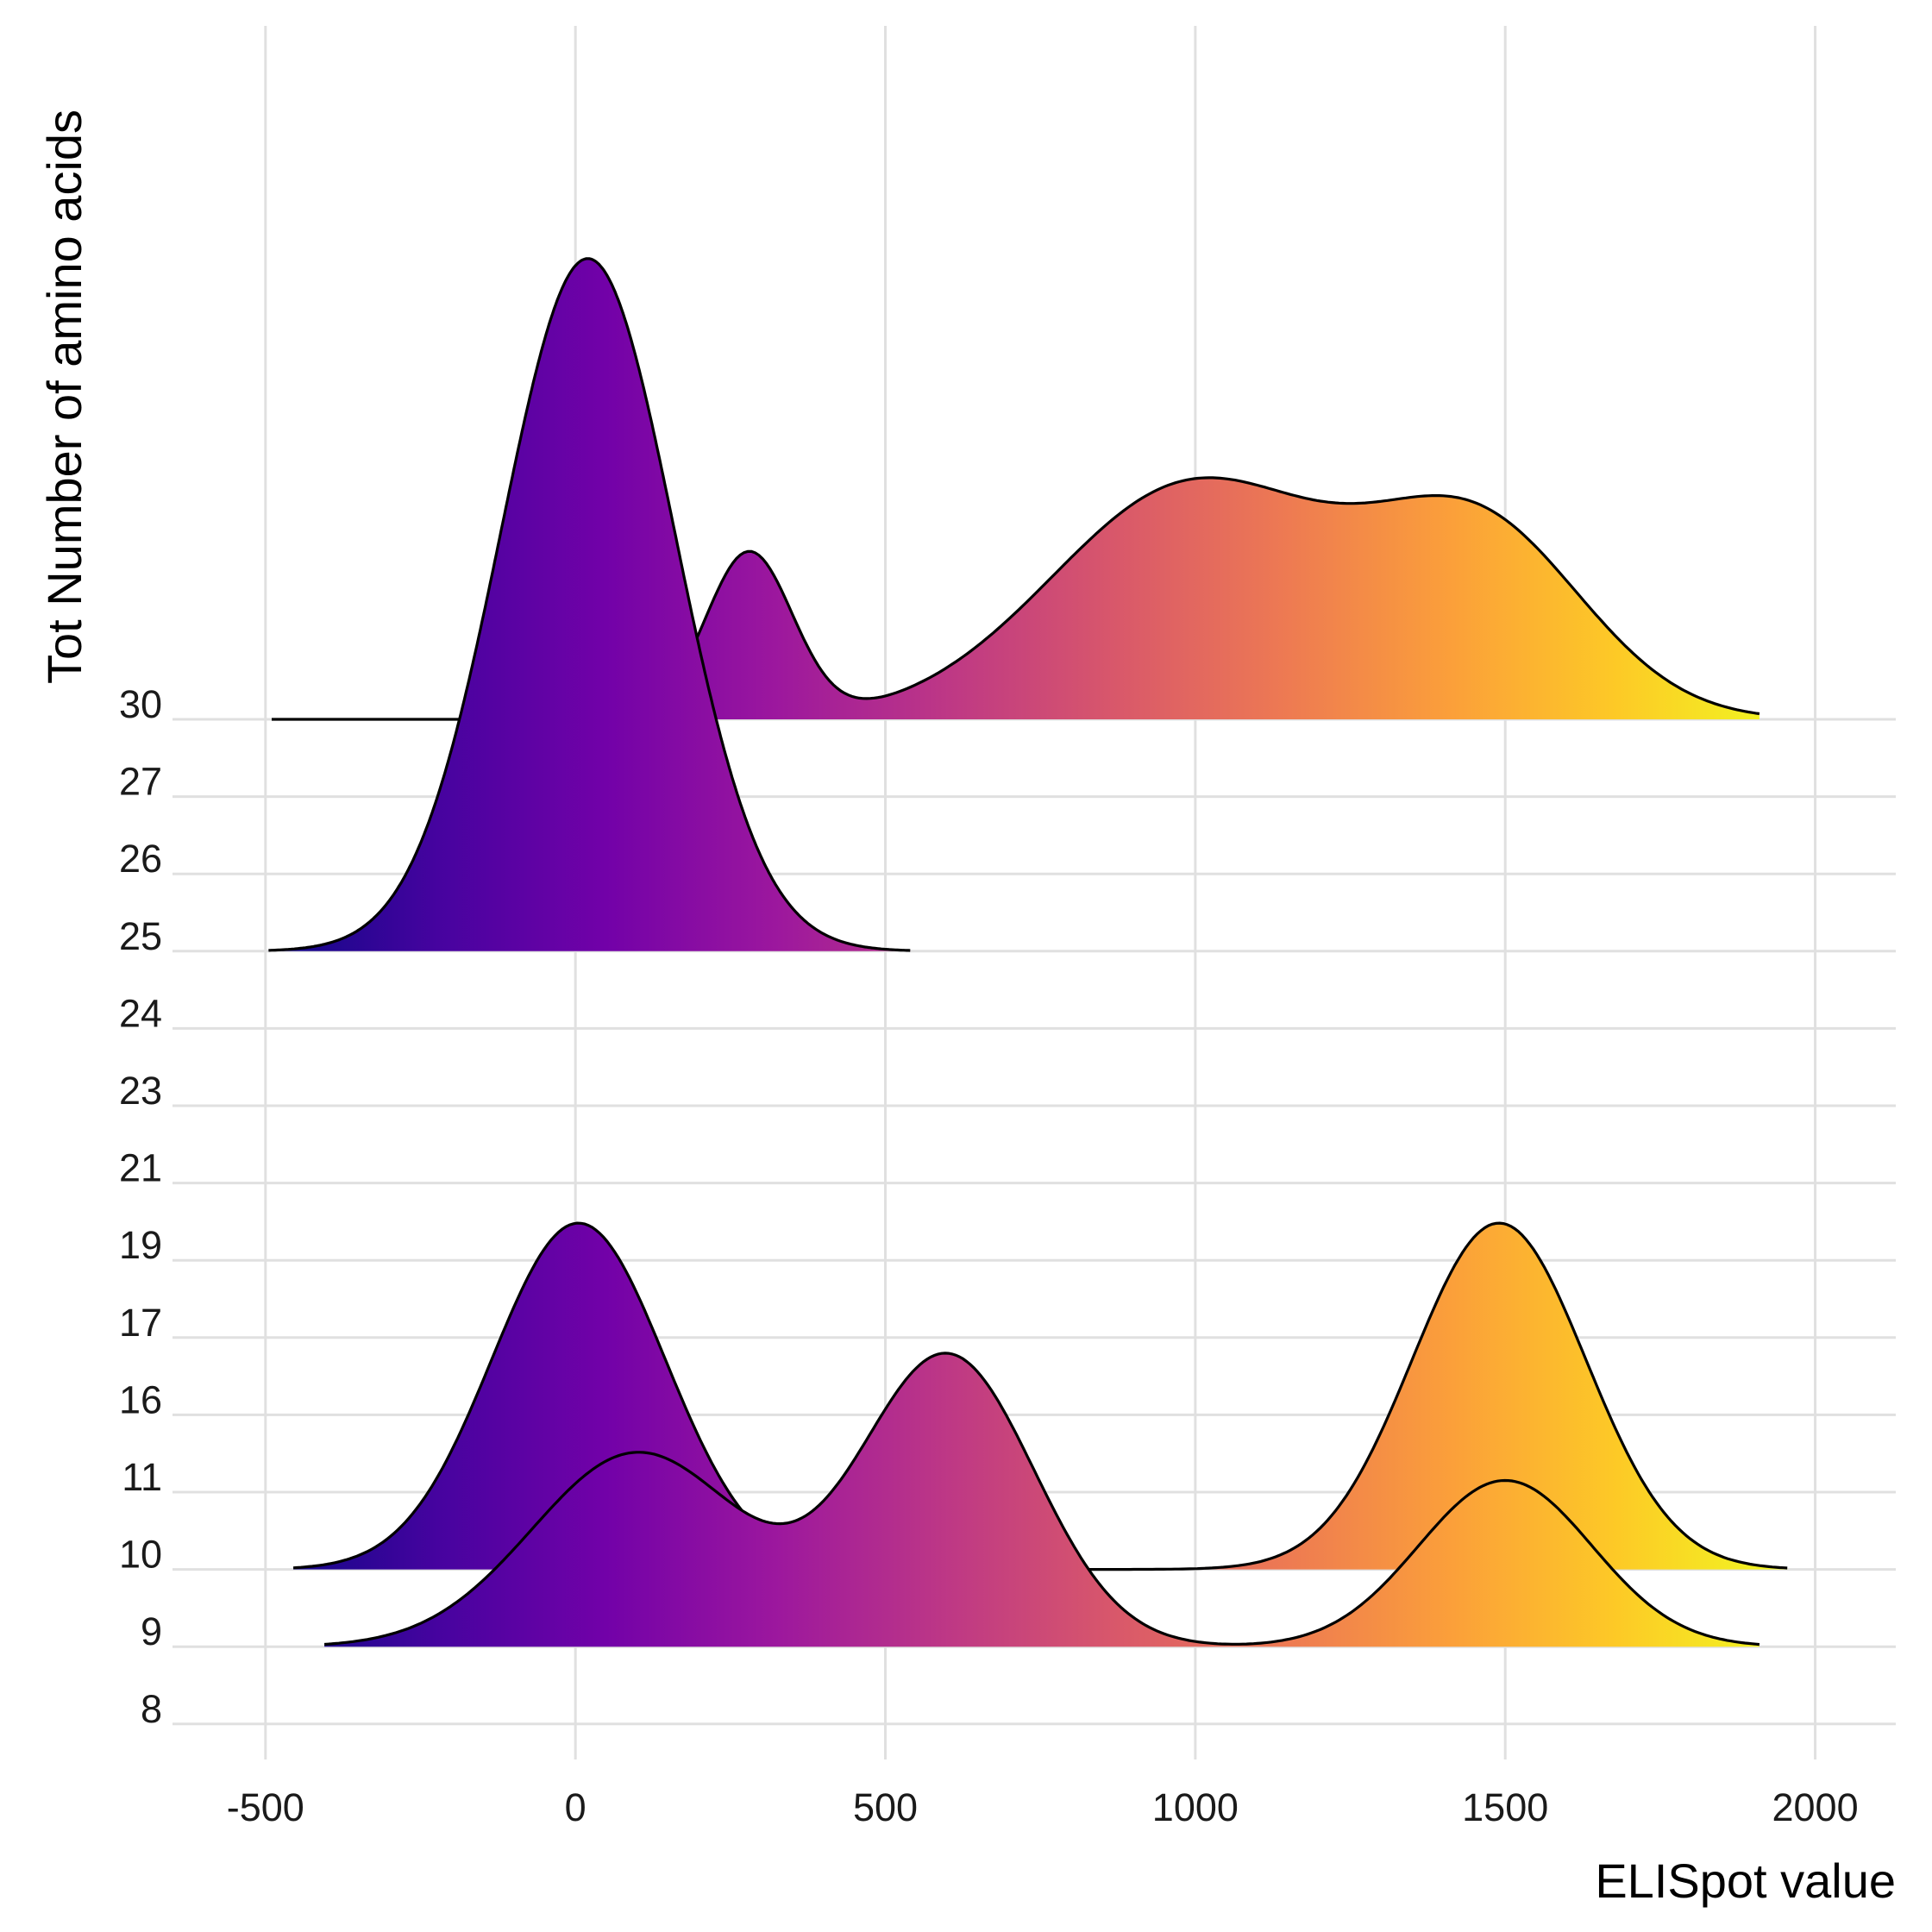 The height and width of the screenshot is (1932, 1932). What do you see at coordinates (1815, 1807) in the screenshot?
I see `x-tick-label: 2000` at bounding box center [1815, 1807].